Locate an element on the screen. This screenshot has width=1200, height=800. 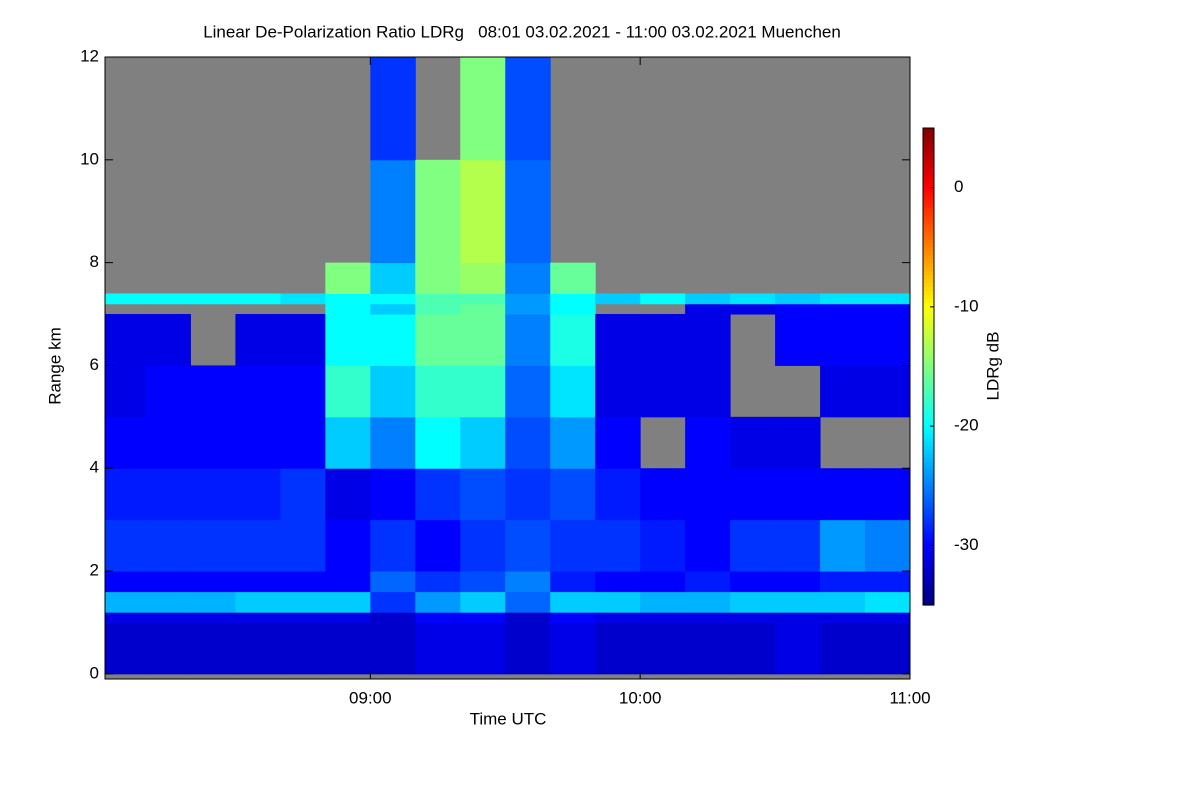
y-tick-label: 0 is located at coordinates (94, 672).